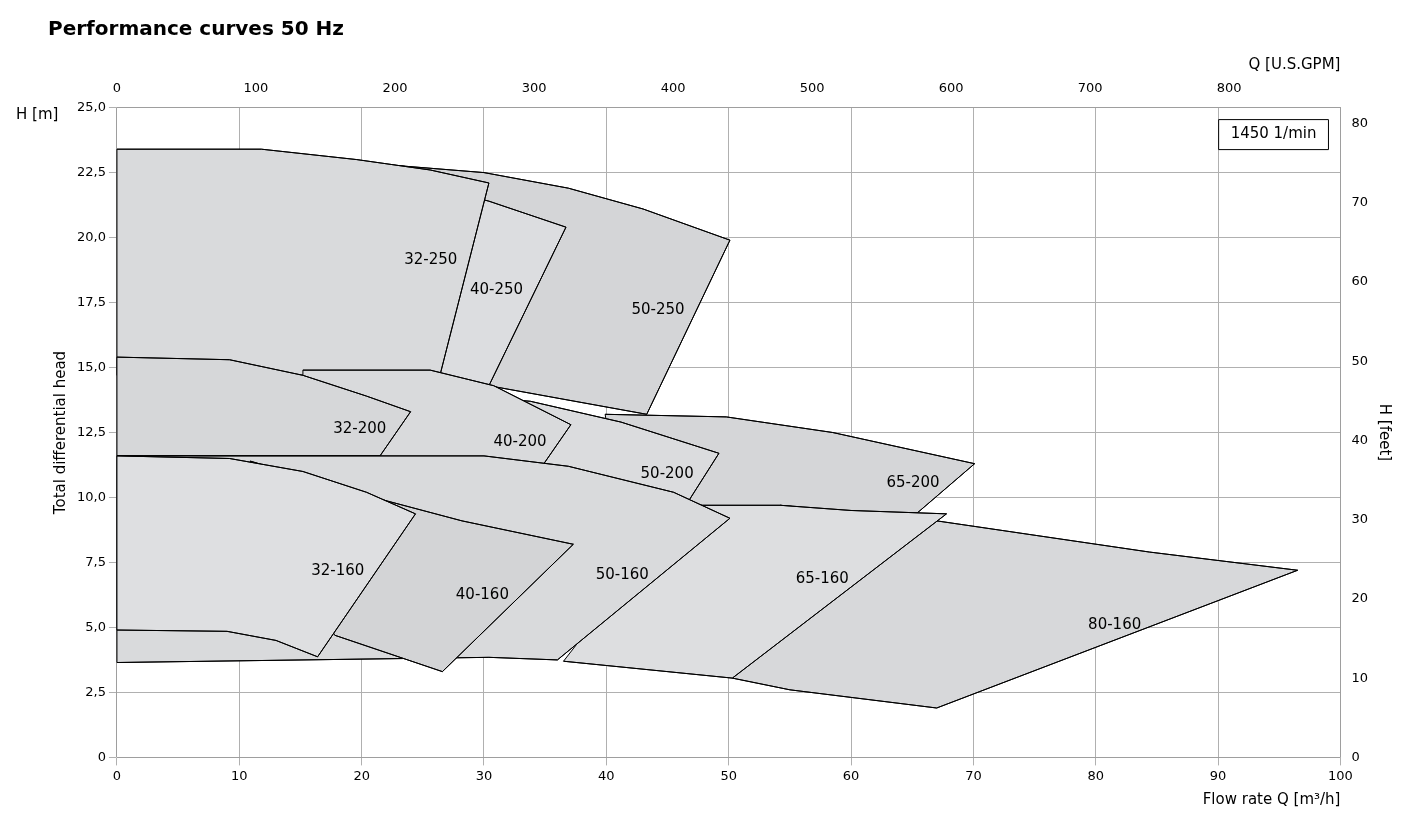 Image resolution: width=1415 pixels, height=837 pixels. I want to click on x2-tick-label: 300, so click(534, 88).